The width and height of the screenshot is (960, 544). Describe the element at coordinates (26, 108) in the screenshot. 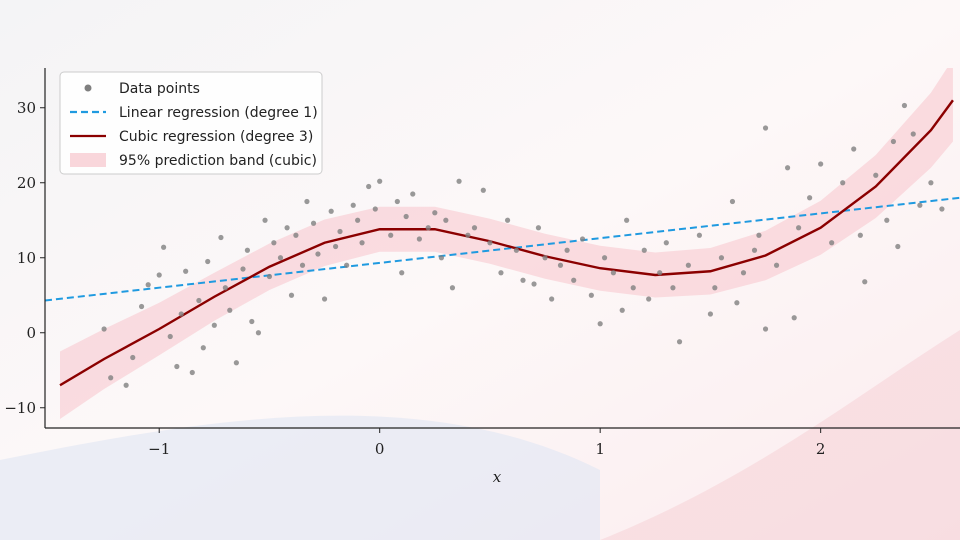

I see `y-tick-label: 30` at that location.